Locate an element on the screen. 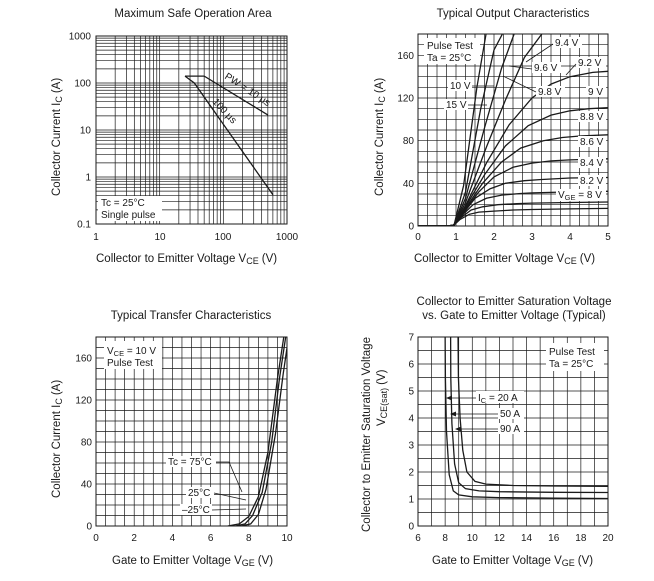  soa-note-box is located at coordinates (130, 208).